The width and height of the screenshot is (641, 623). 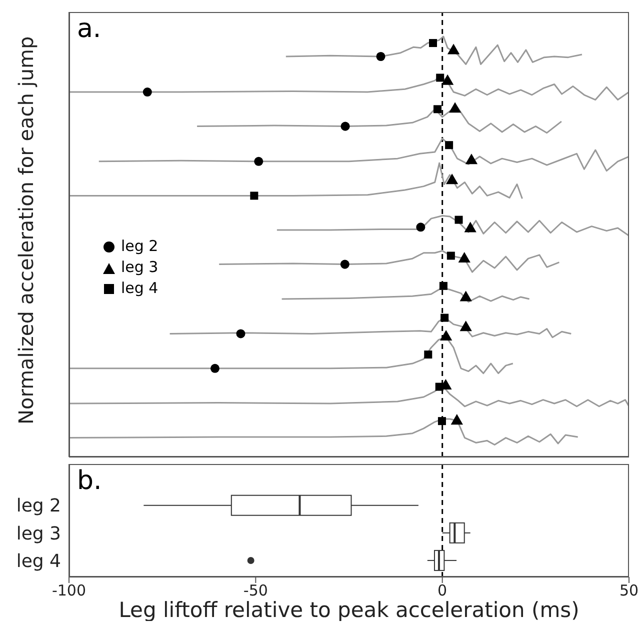 I want to click on x-tick-label: 50, so click(x=629, y=591).